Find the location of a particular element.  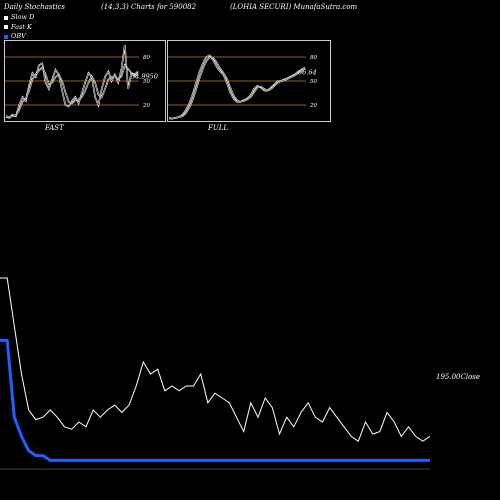

fast-panel-label: FAST is located at coordinates (54, 128).